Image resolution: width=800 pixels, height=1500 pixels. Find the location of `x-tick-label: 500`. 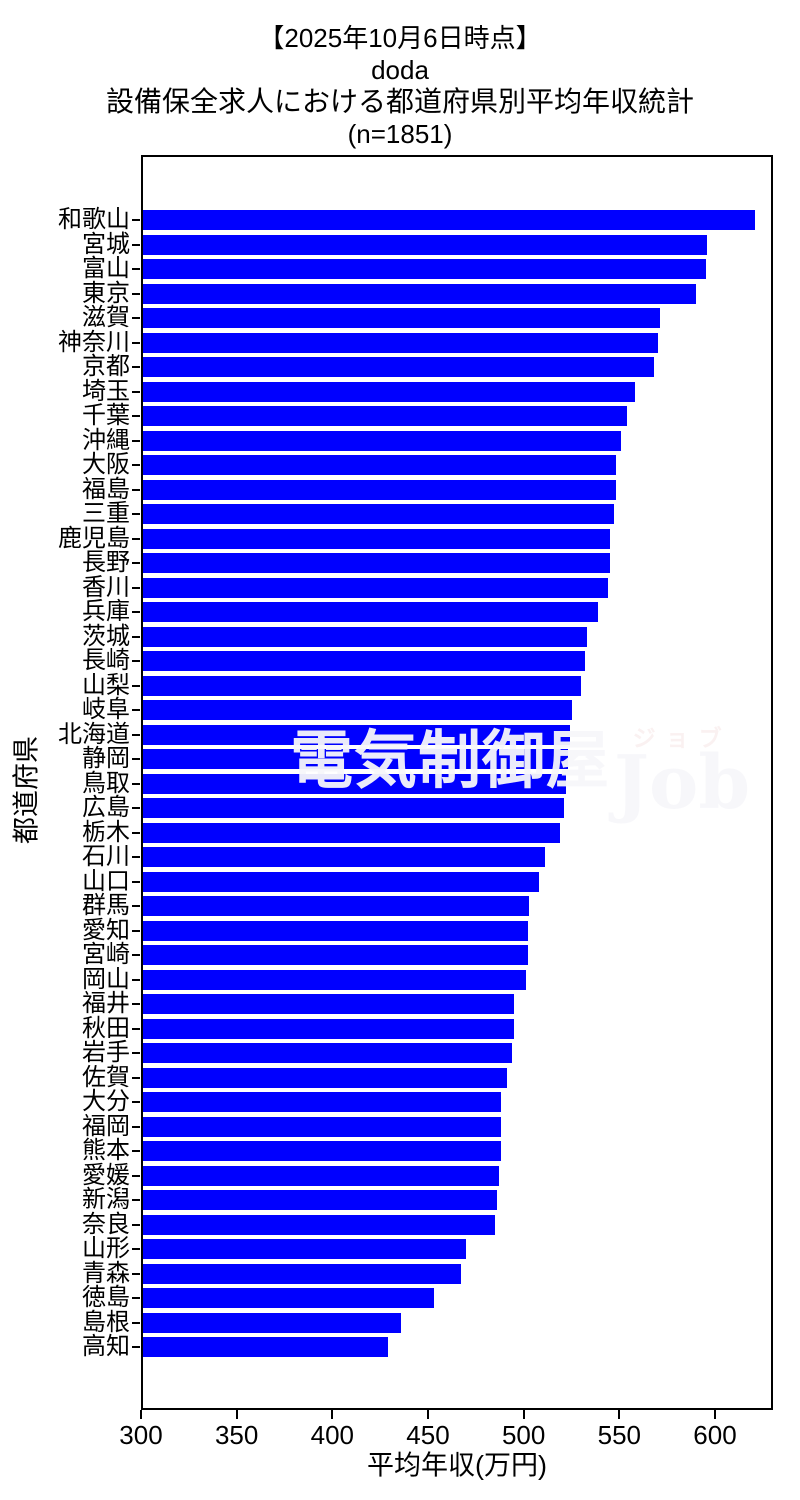

x-tick-label: 500 is located at coordinates (523, 1435).